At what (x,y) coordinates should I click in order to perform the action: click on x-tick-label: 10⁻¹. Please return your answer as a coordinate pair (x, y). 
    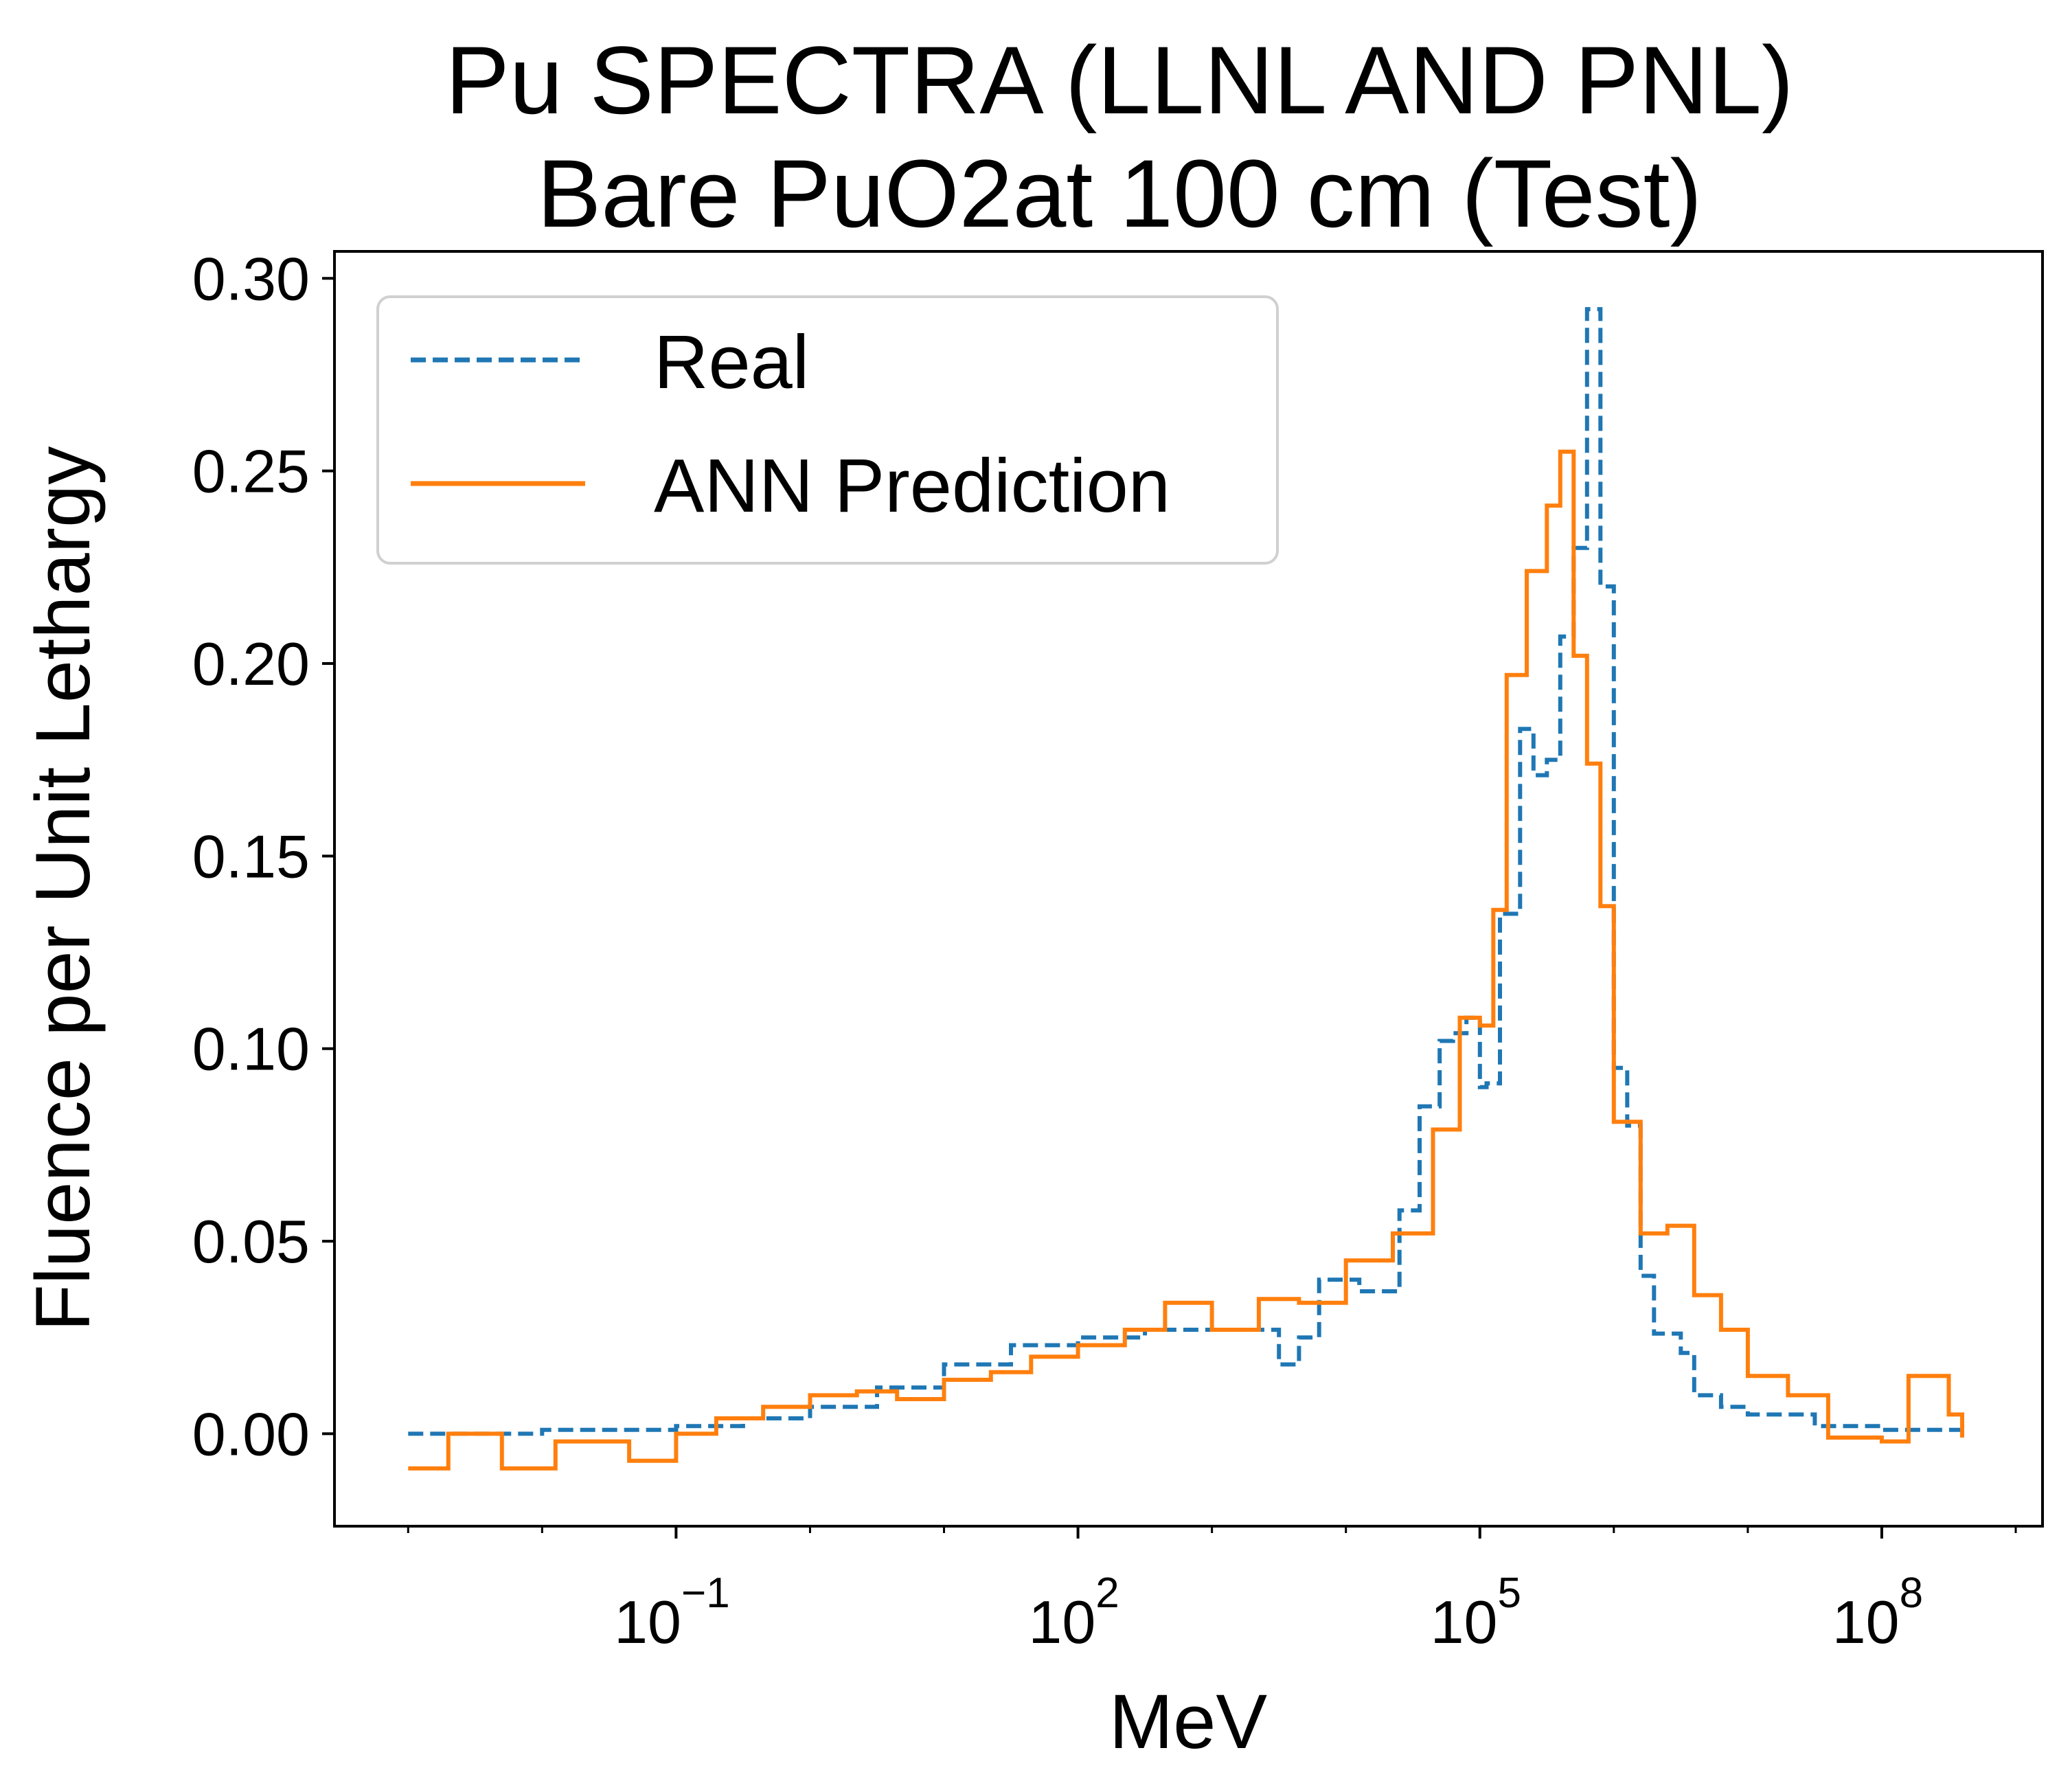
    Looking at the image, I should click on (672, 1612).